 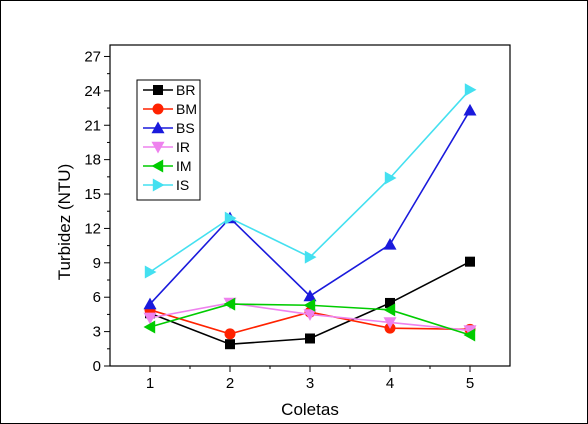 I want to click on x-axis-ticks: 1 2 3 4 5, so click(x=310, y=379).